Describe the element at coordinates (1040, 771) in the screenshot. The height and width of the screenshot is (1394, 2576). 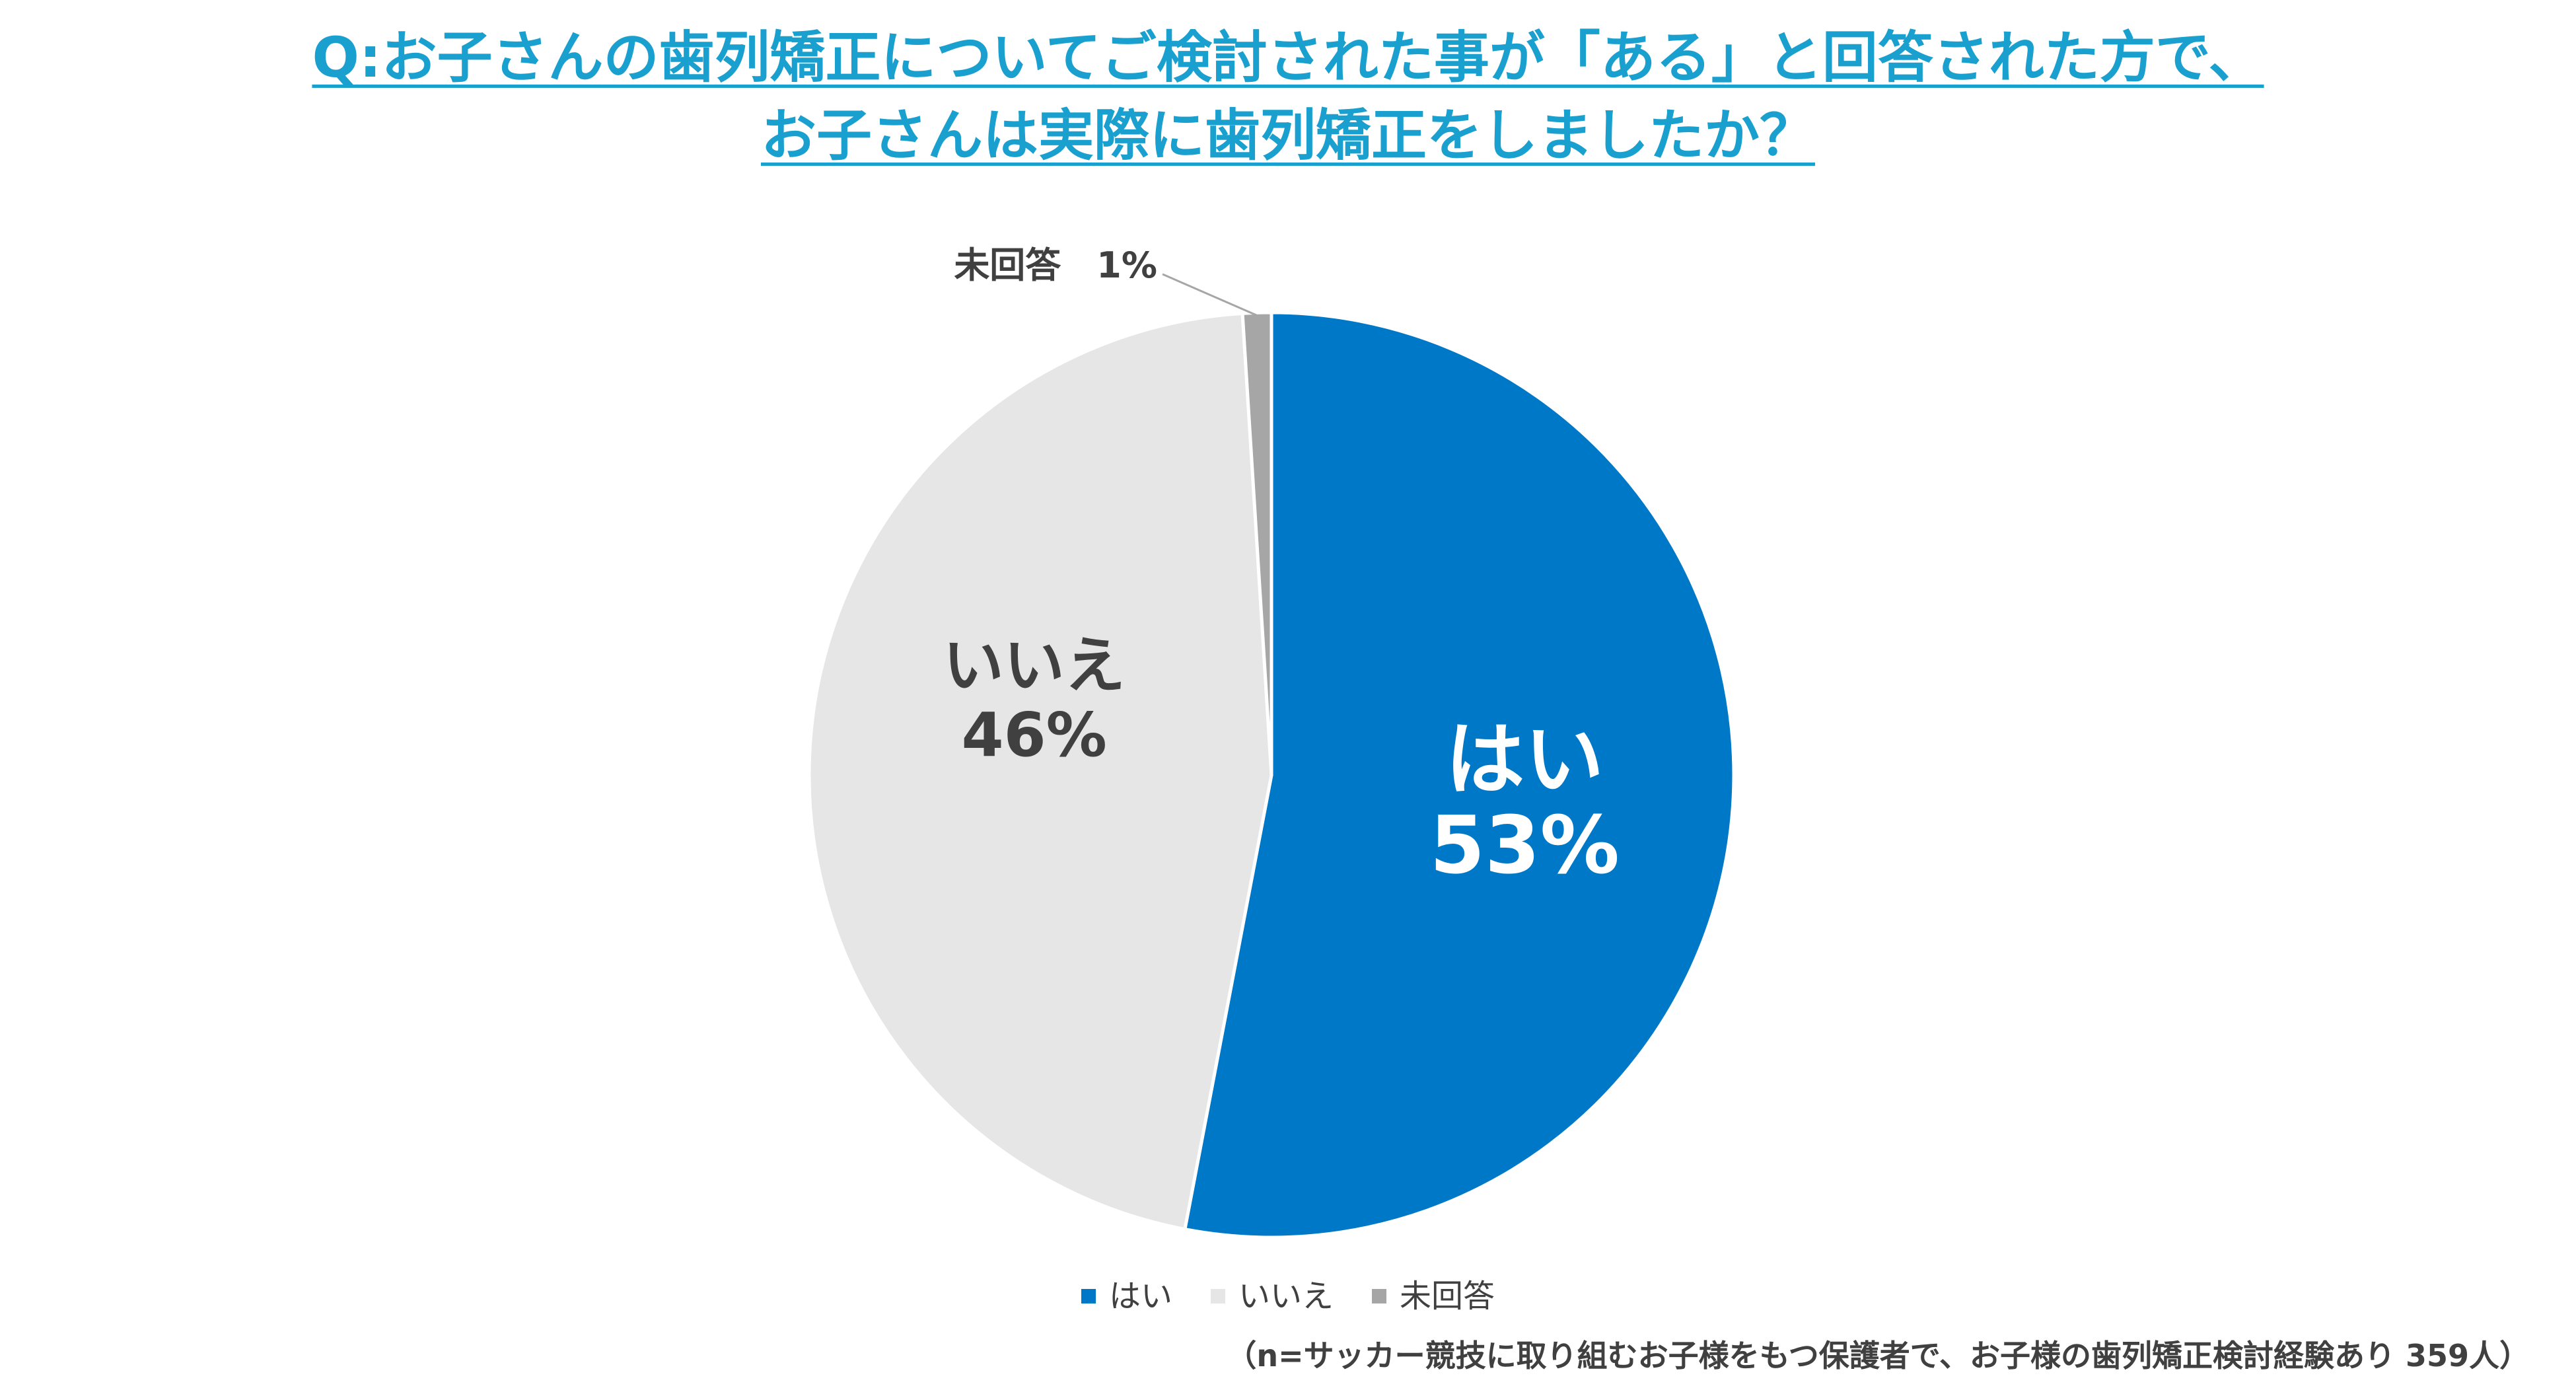
I see `pie-slice-no` at that location.